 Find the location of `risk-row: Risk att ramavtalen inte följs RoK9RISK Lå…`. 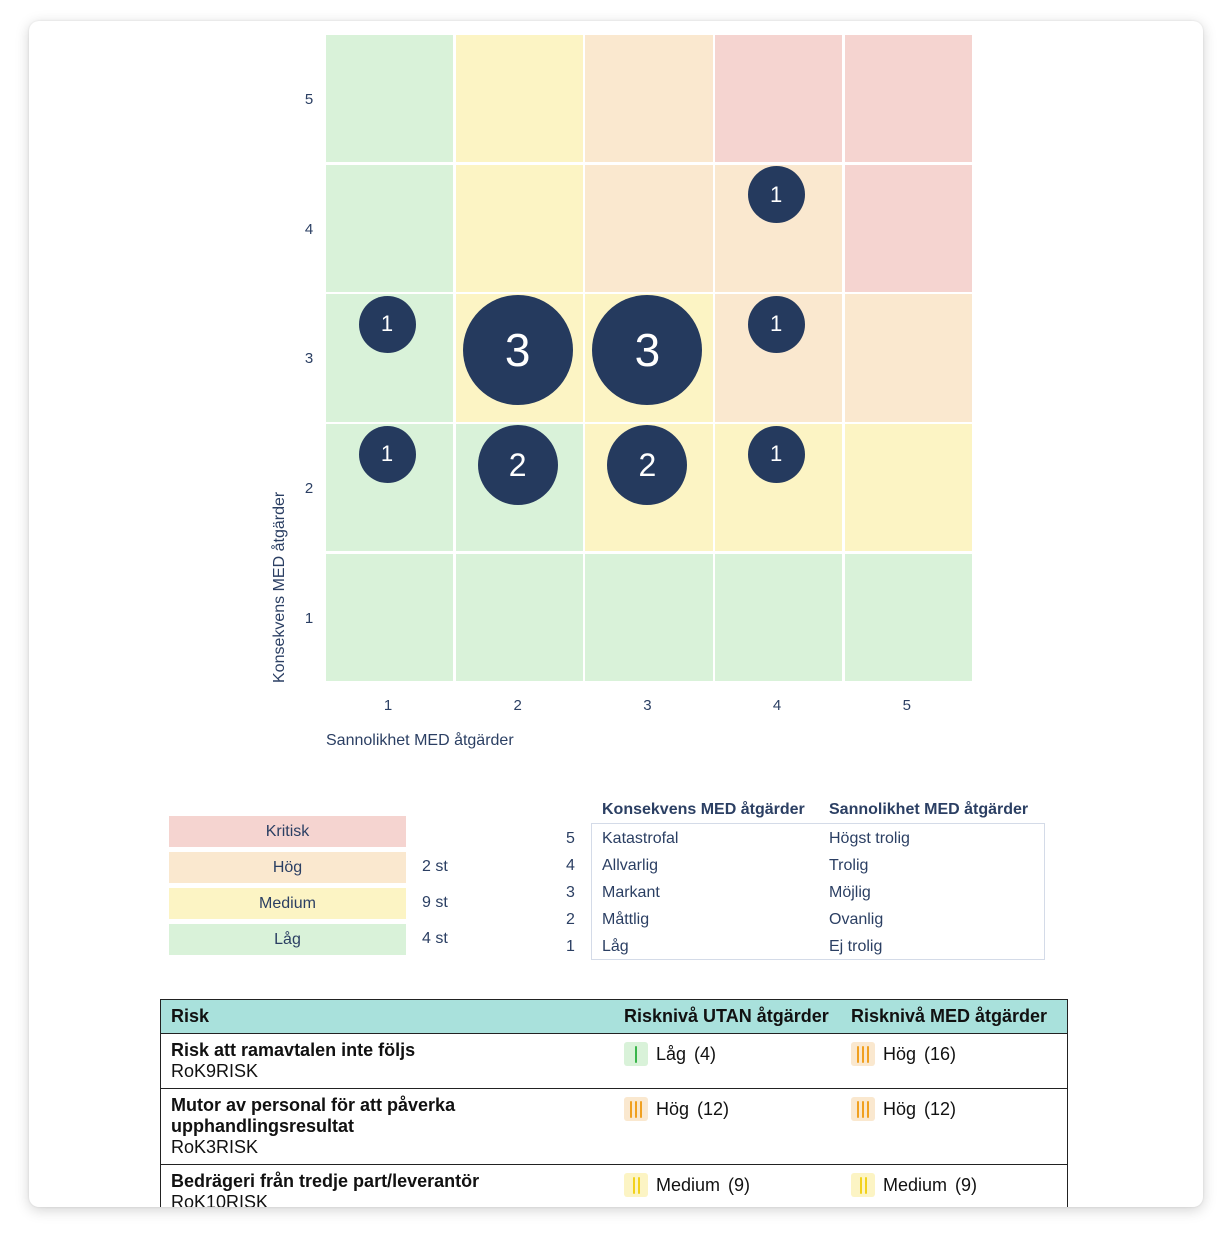

risk-row: Risk att ramavtalen inte följs RoK9RISK Lå… is located at coordinates (614, 1061).